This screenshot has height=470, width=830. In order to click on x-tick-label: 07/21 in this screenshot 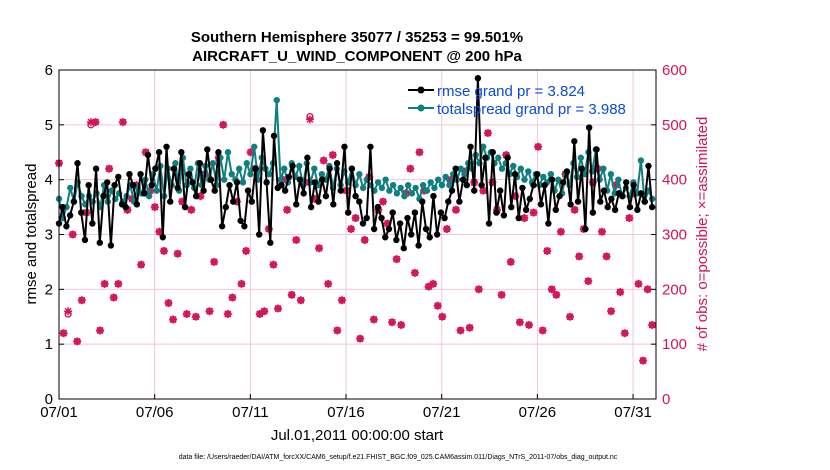, I will do `click(442, 412)`.